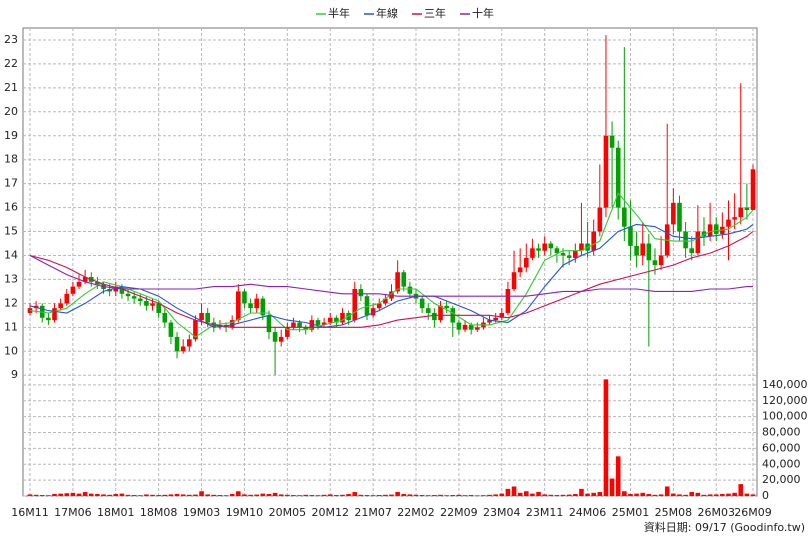  I want to click on x-tick-label: 22M02, so click(416, 512).